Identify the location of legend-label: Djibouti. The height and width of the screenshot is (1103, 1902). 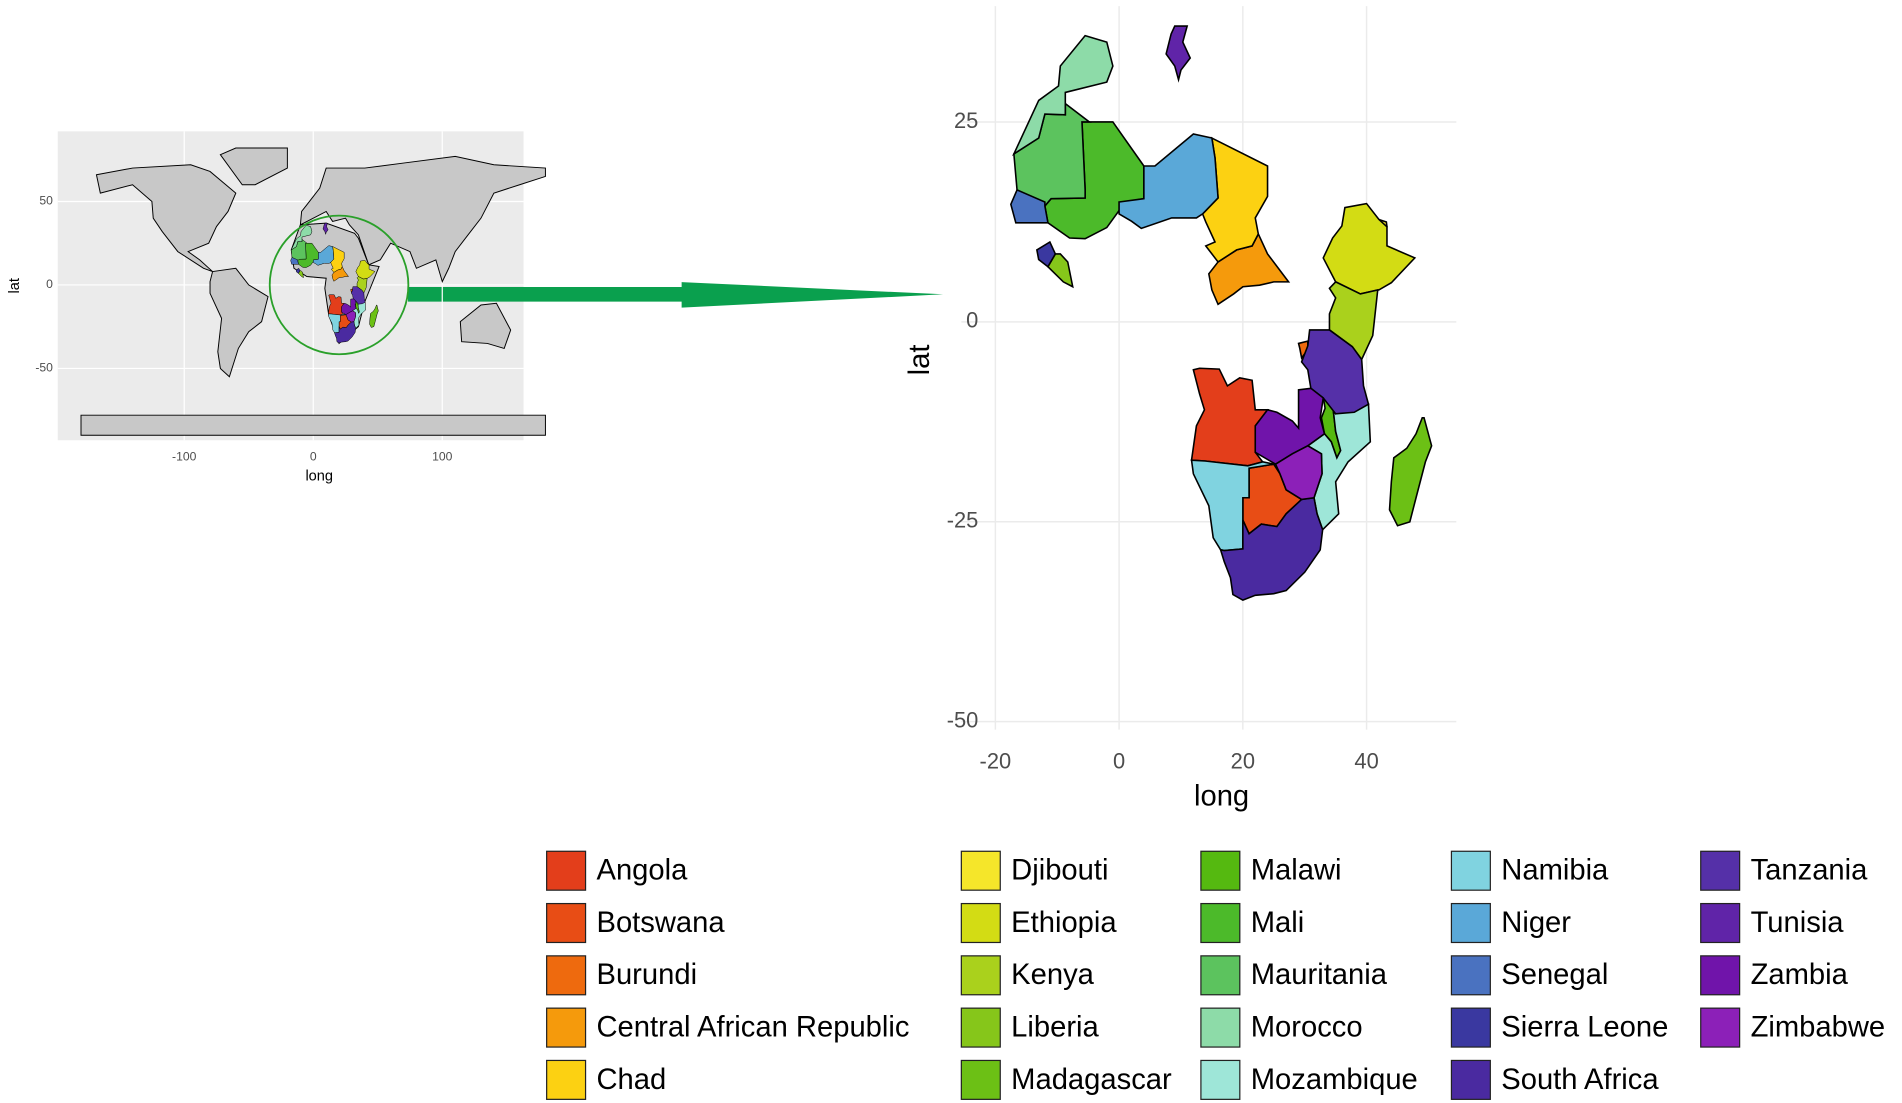
(1059, 871).